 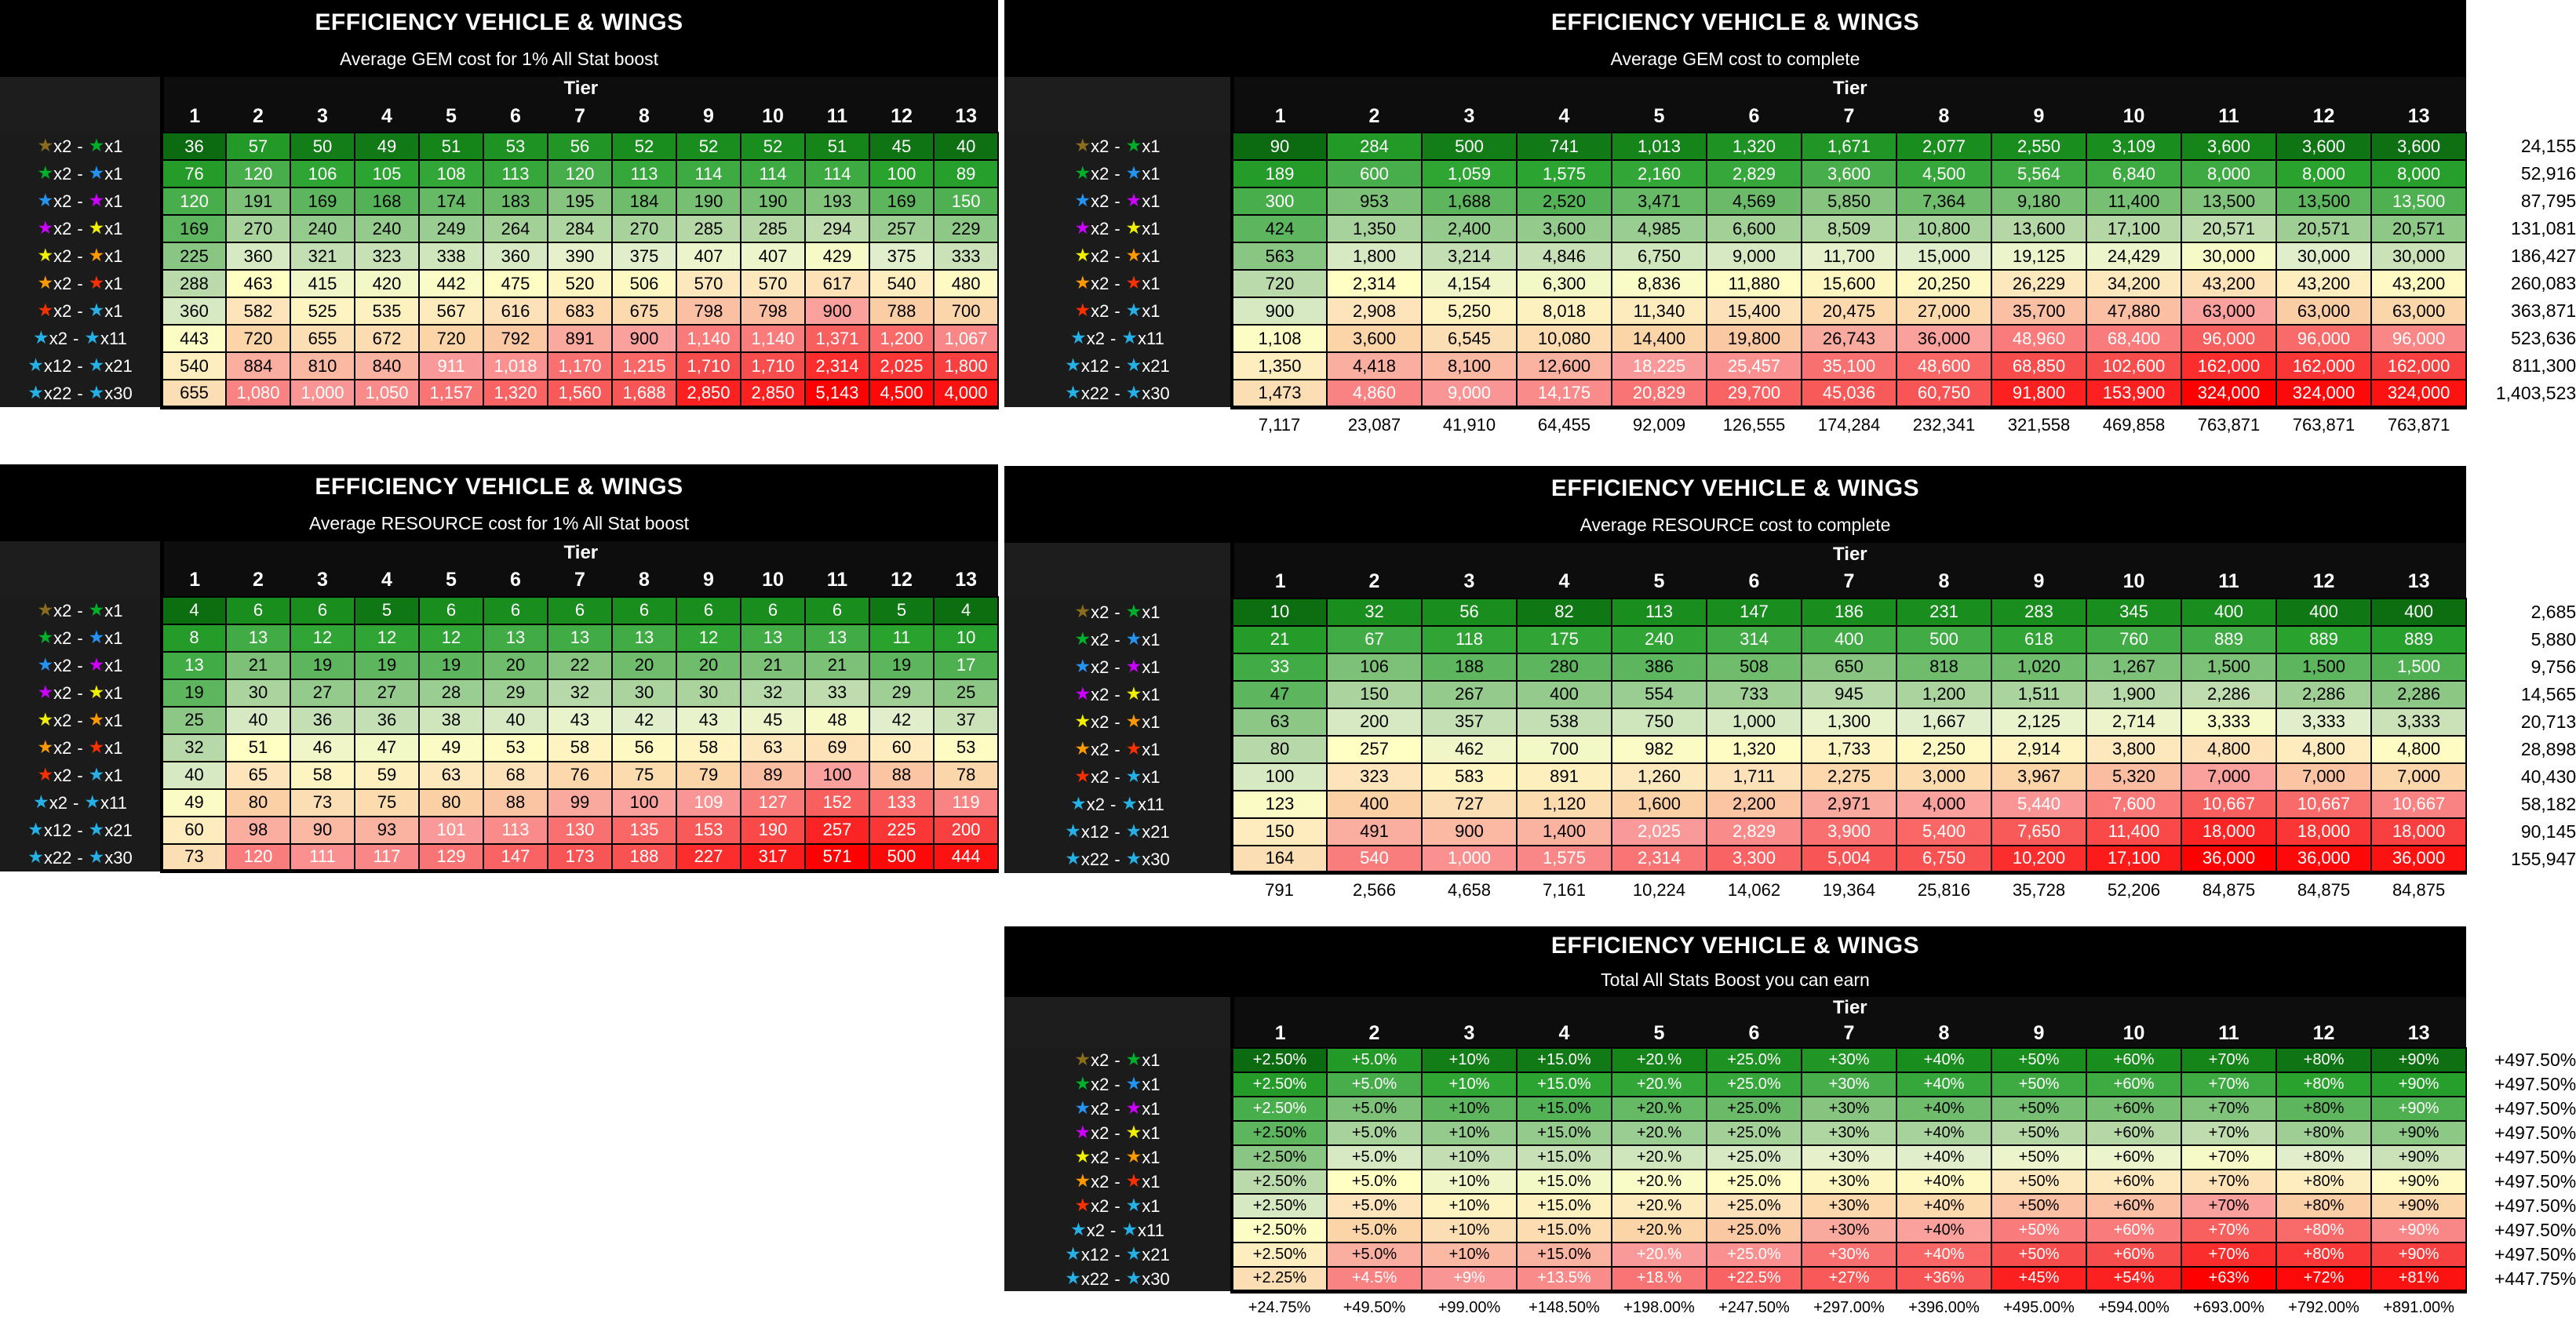 What do you see at coordinates (258, 394) in the screenshot?
I see `heat-cell: 1,080` at bounding box center [258, 394].